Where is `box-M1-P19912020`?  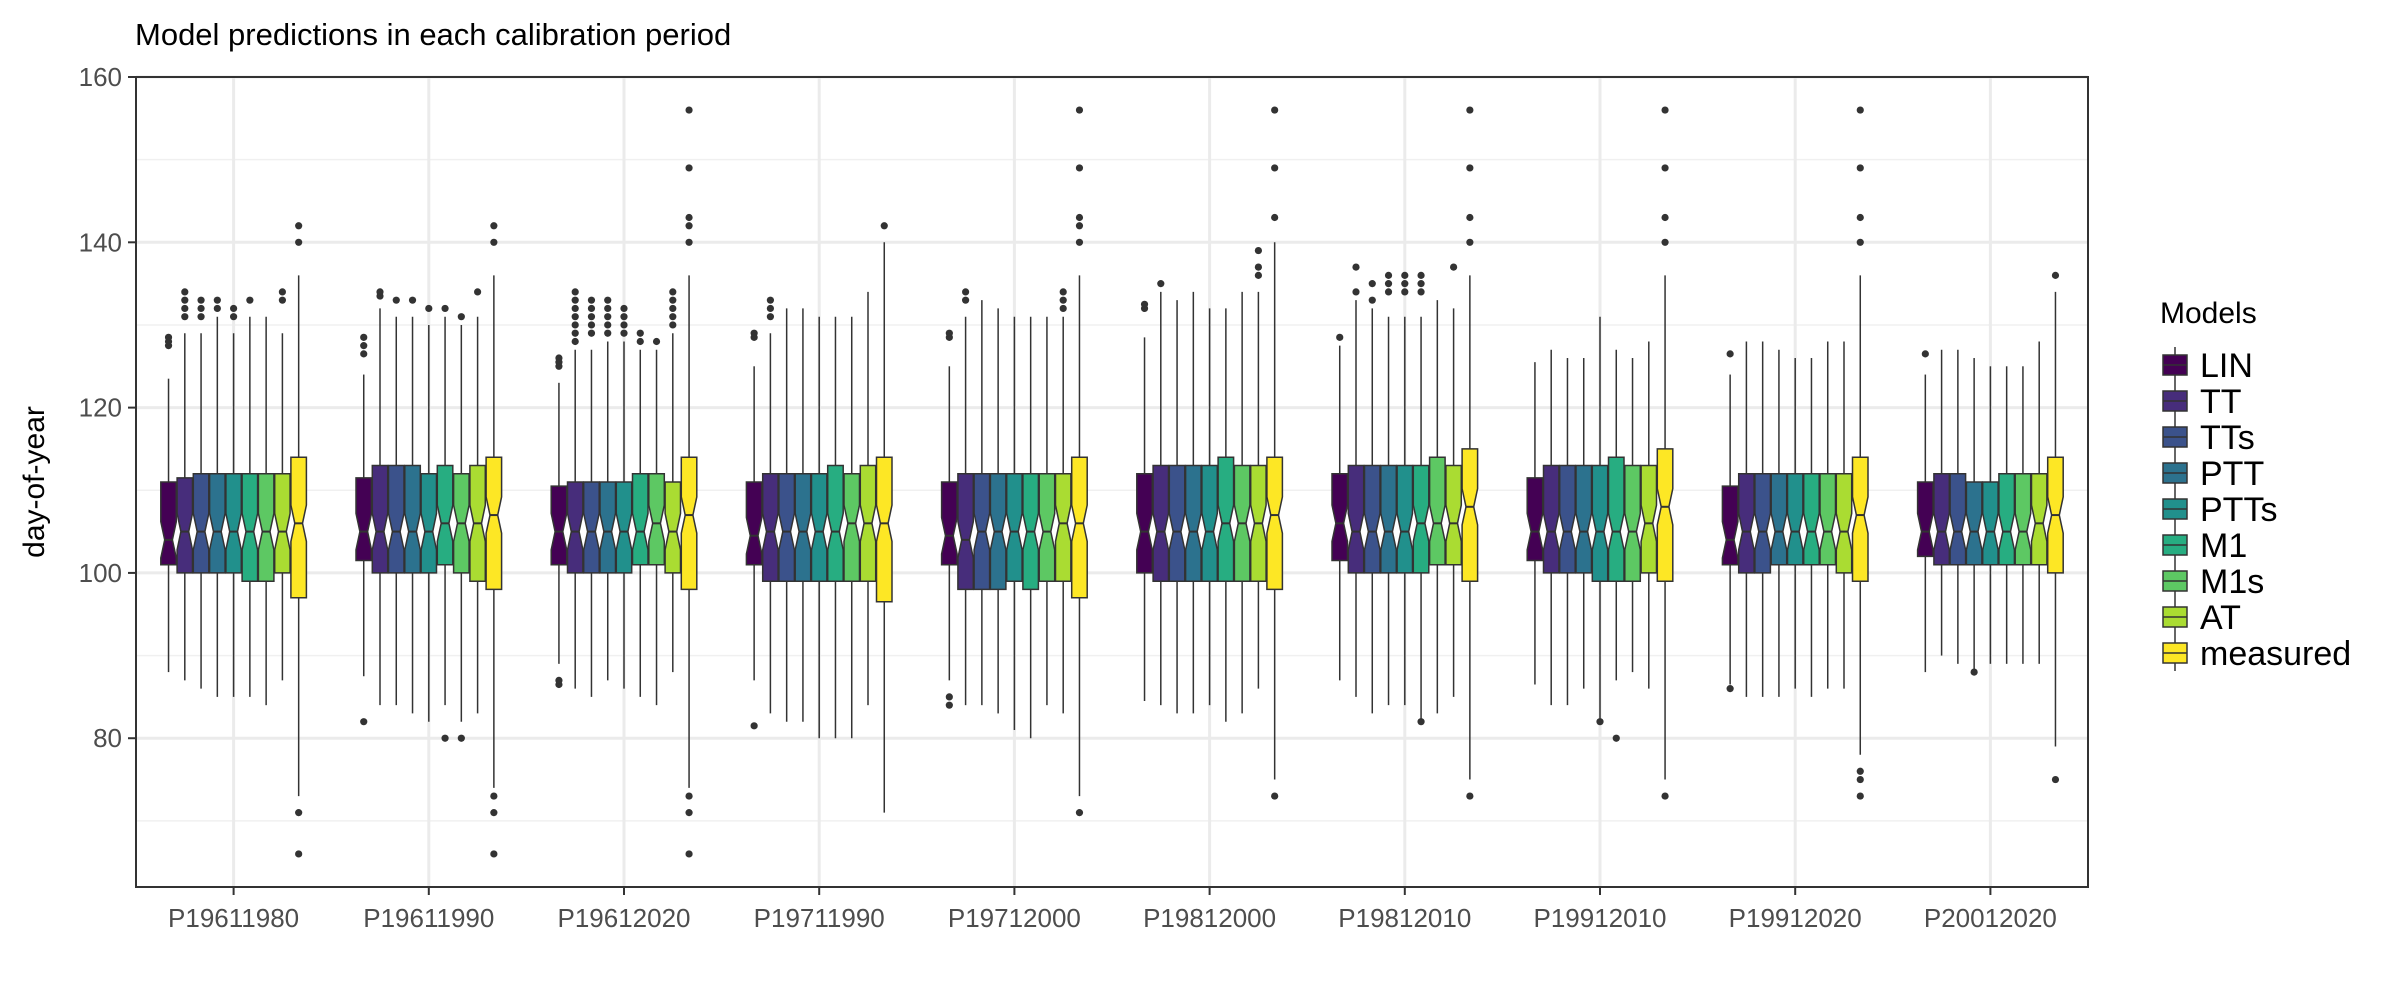 box-M1-P19912020 is located at coordinates (1811, 527).